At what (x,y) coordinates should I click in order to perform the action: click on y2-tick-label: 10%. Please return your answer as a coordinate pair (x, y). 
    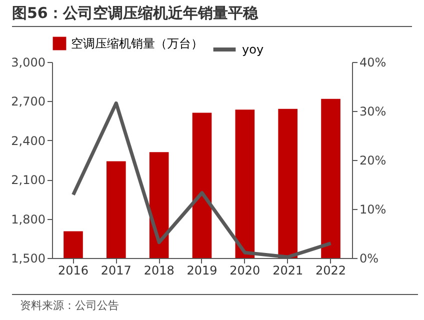
    Looking at the image, I should click on (373, 209).